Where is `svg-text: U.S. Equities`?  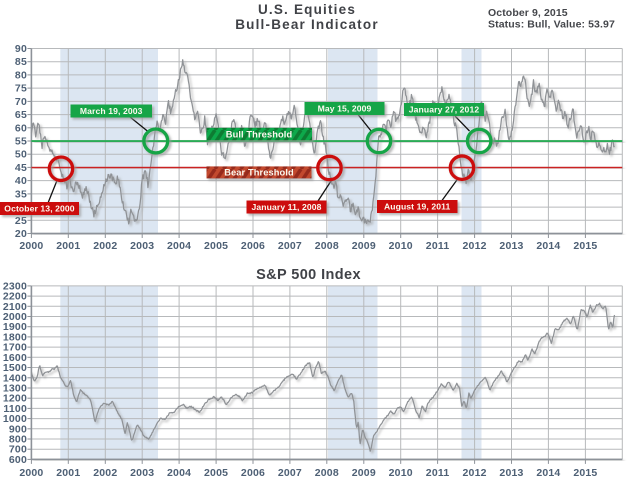 svg-text: U.S. Equities is located at coordinates (307, 9).